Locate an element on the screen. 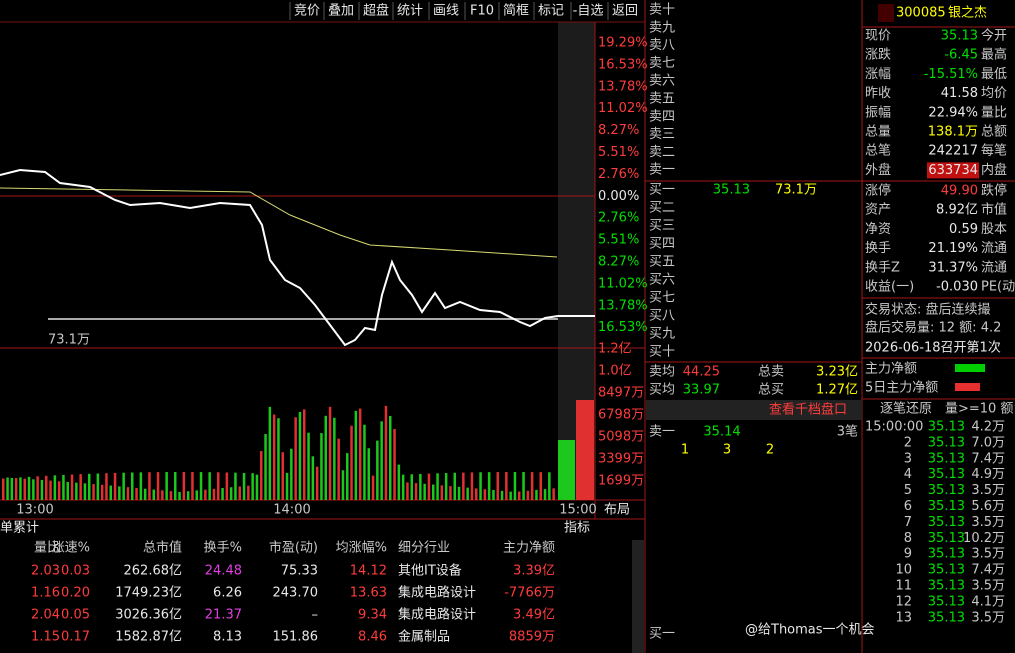 The image size is (1015, 653). label: 5日主力净额 is located at coordinates (901, 388).